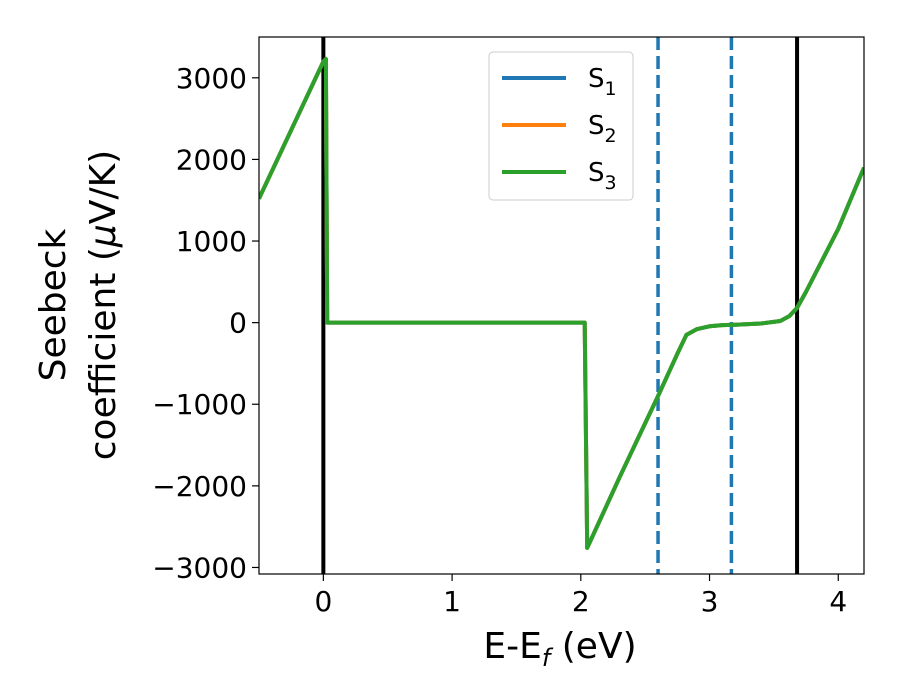  Describe the element at coordinates (602, 82) in the screenshot. I see `legend-label-S1: S1` at that location.